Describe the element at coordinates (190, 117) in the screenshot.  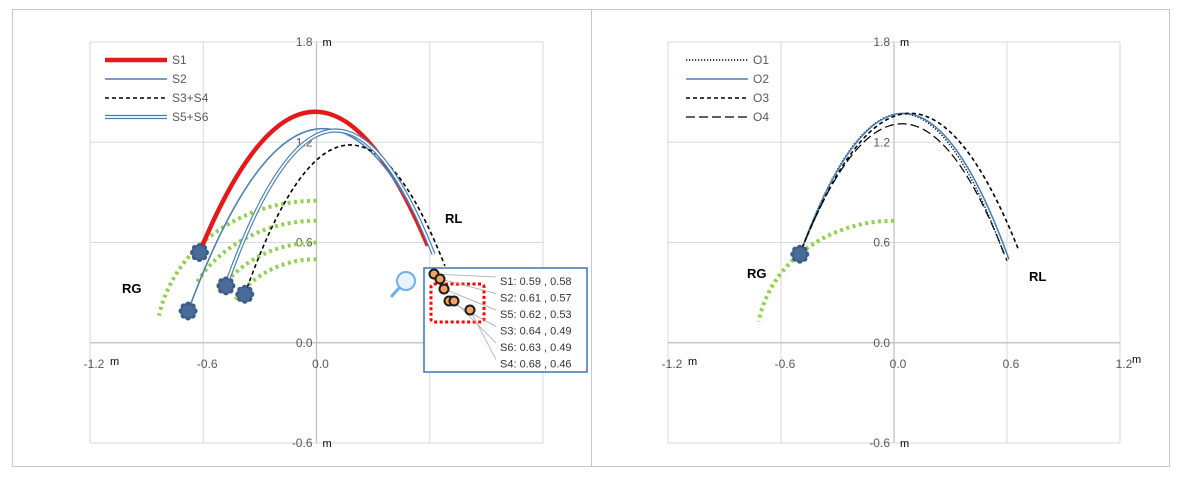
I see `legend-label: S5+S6` at that location.